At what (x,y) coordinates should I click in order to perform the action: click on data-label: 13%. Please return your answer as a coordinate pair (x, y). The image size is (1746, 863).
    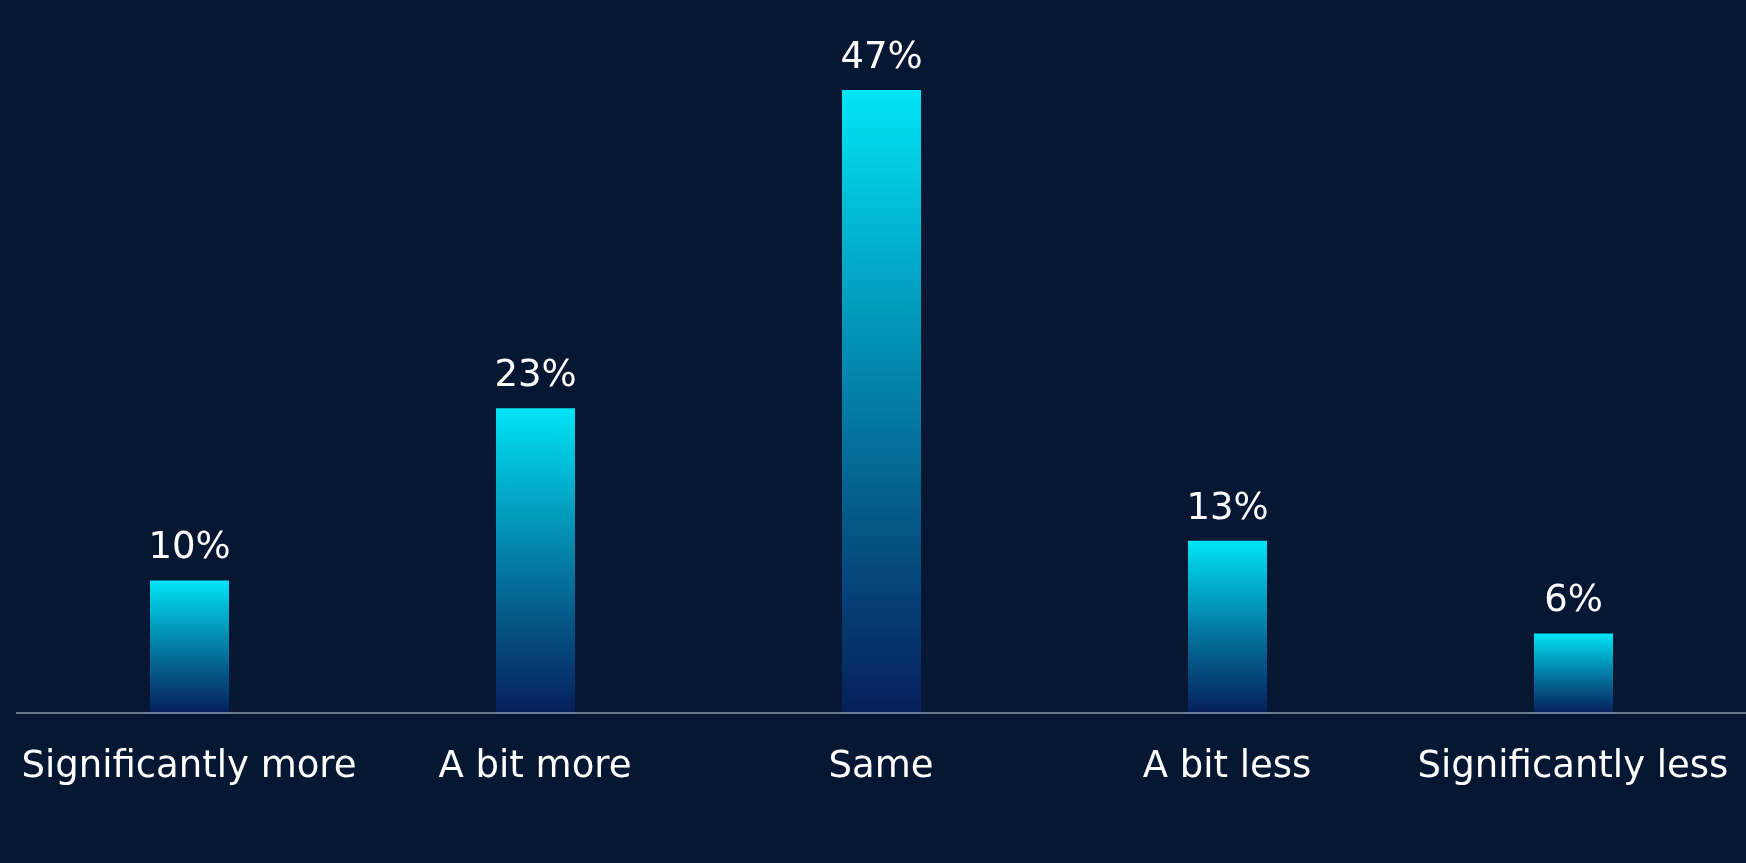
    Looking at the image, I should click on (1227, 506).